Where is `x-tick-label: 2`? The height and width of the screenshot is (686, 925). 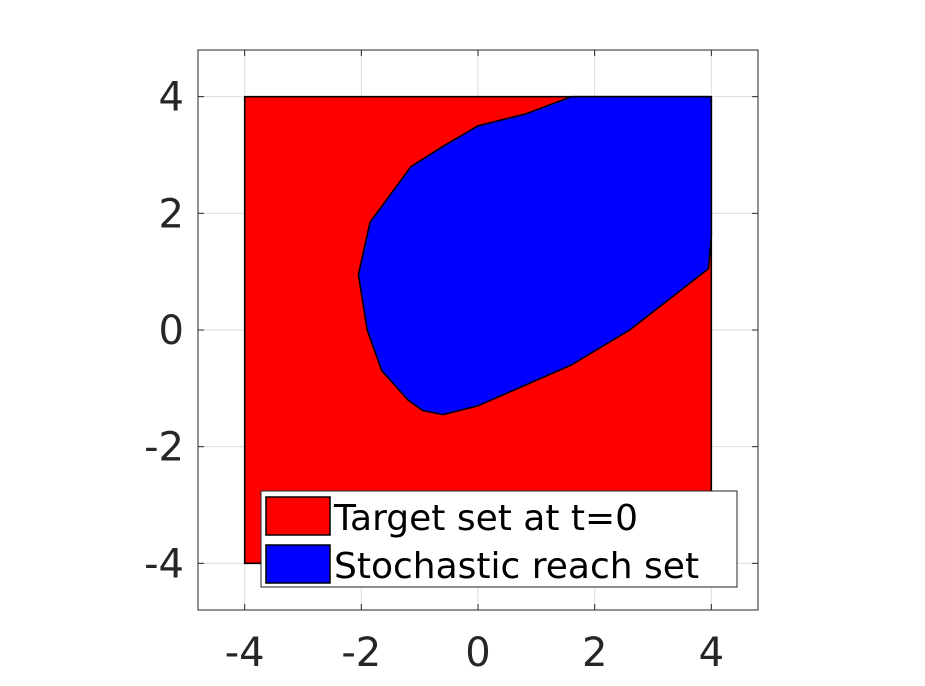 x-tick-label: 2 is located at coordinates (594, 653).